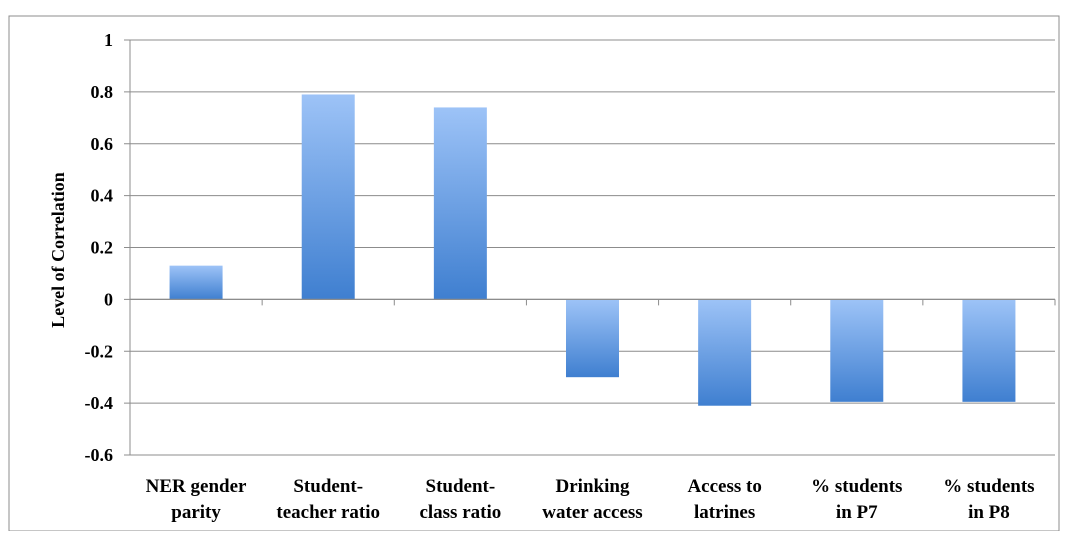 Image resolution: width=1068 pixels, height=536 pixels. Describe the element at coordinates (328, 512) in the screenshot. I see `x-tick-label: teacher ratio` at that location.